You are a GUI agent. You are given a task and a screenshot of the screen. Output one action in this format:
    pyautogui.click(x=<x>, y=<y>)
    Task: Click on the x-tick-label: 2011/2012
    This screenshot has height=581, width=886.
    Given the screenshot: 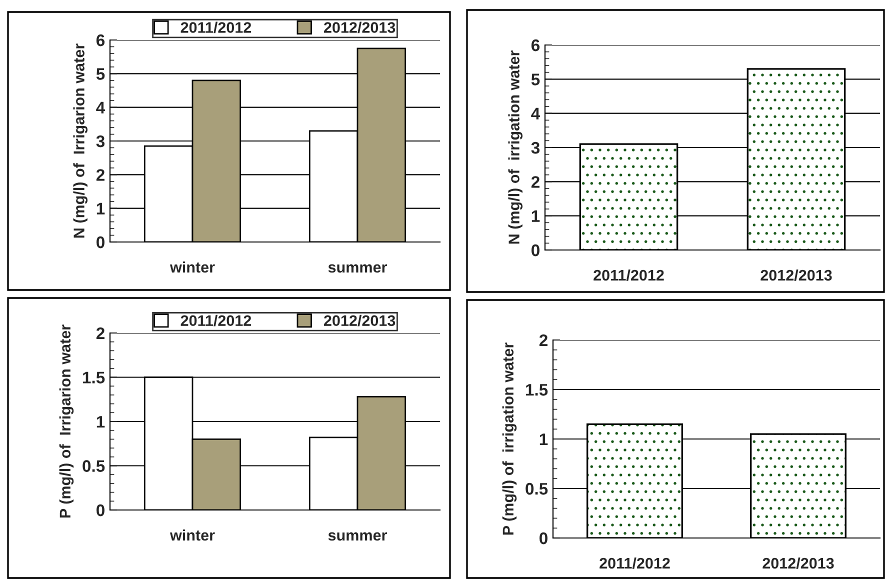 What is the action you would take?
    pyautogui.click(x=629, y=275)
    